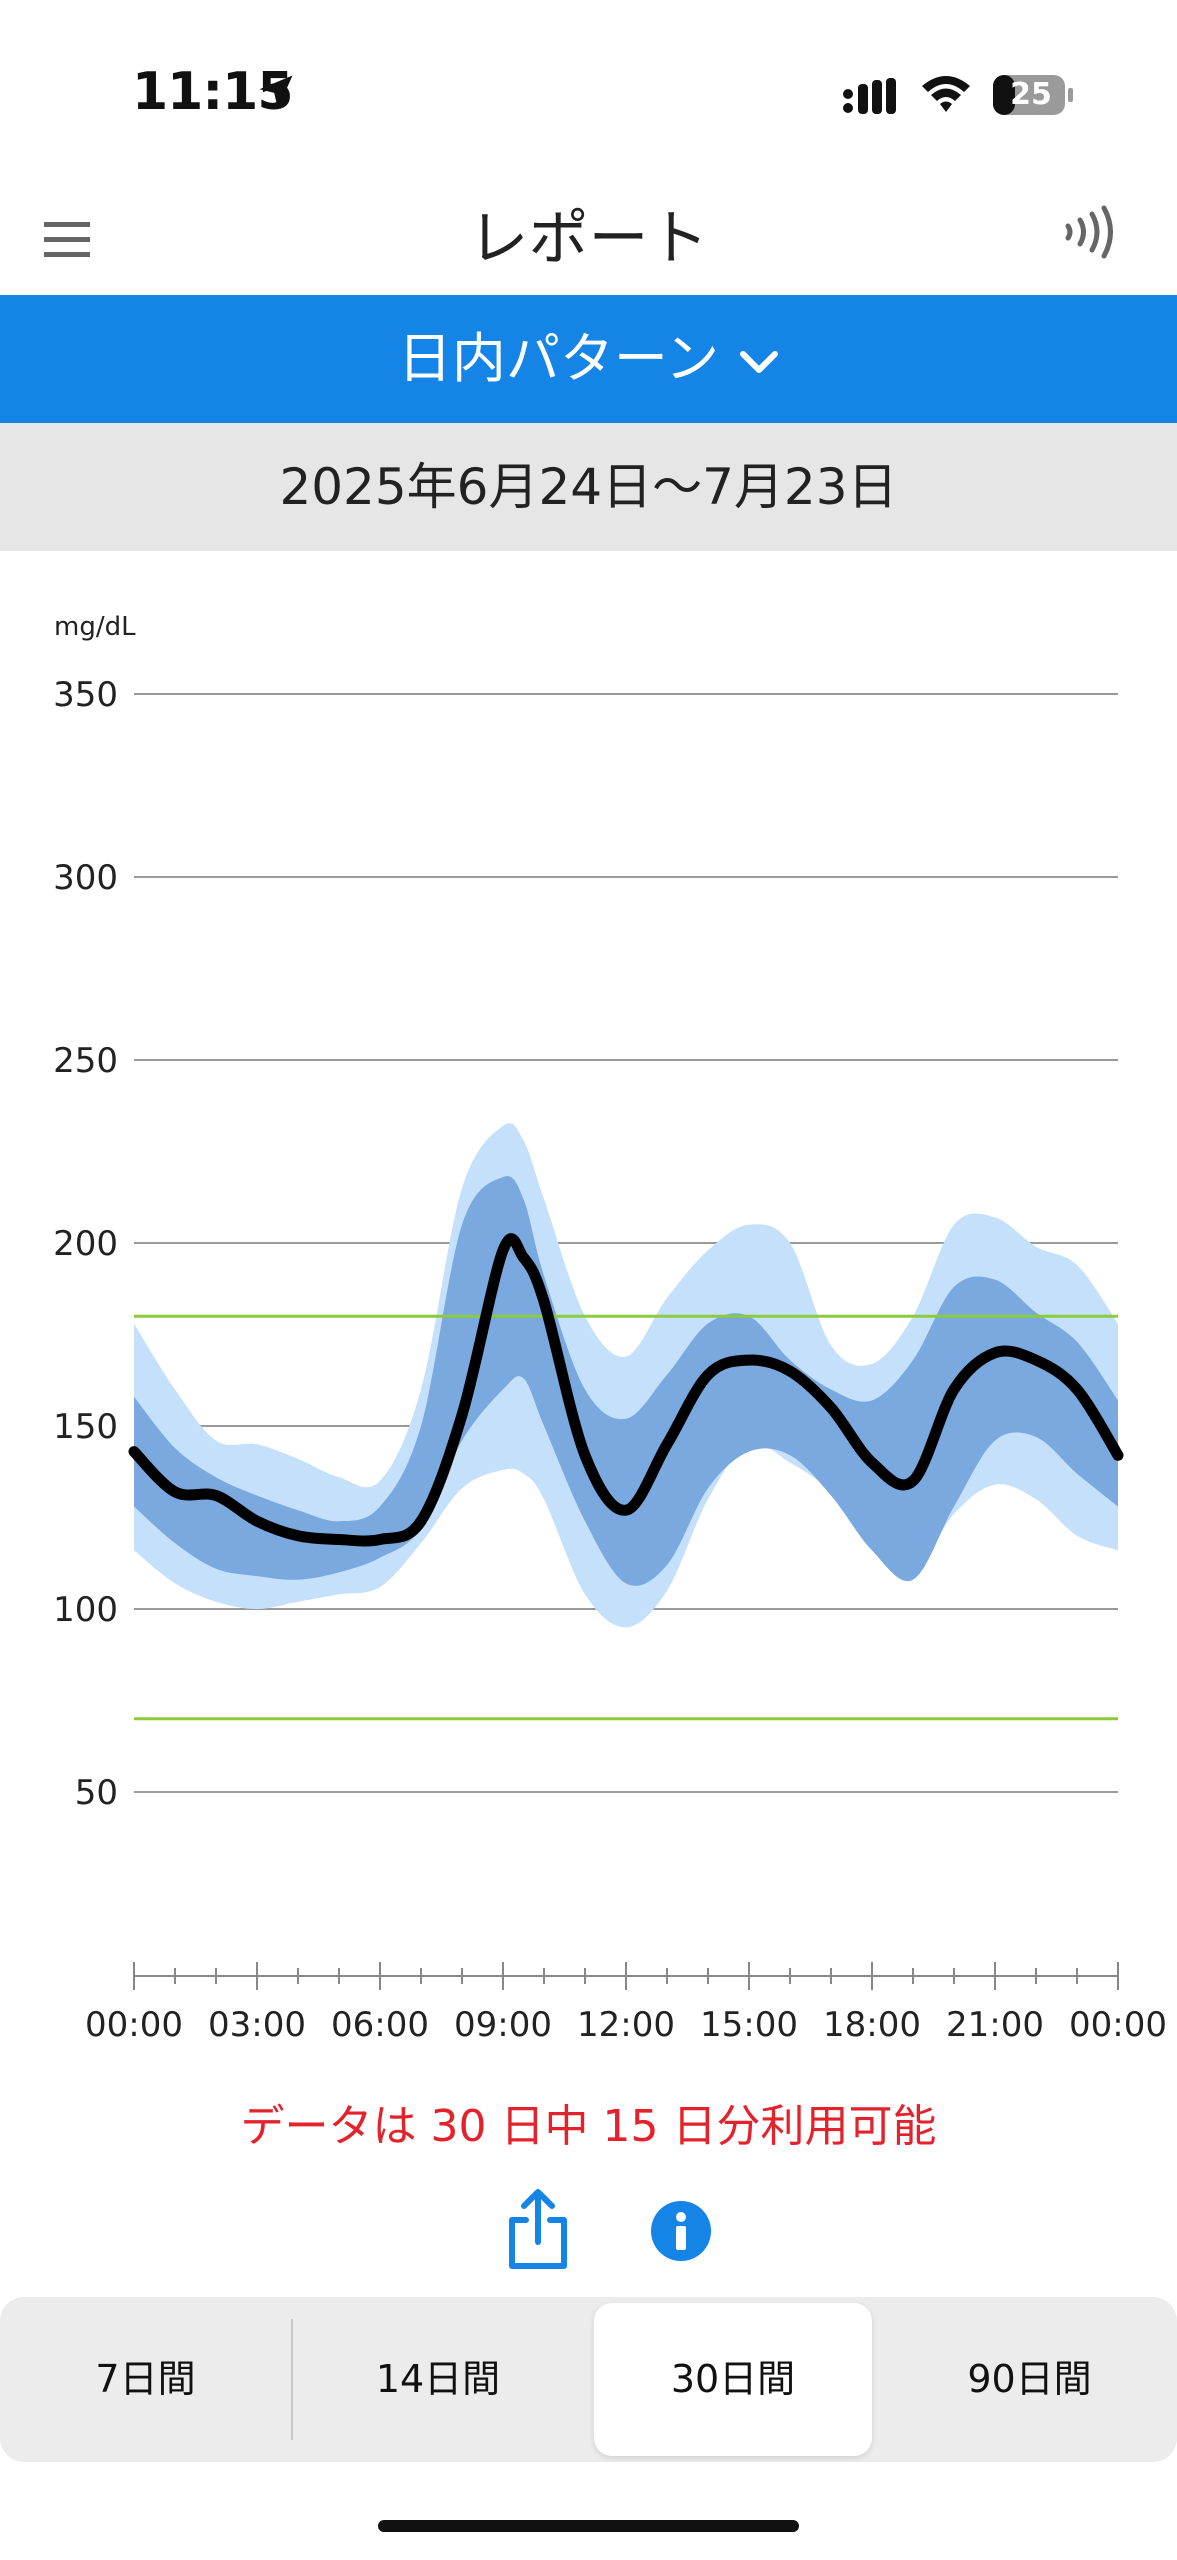 Image resolution: width=1177 pixels, height=2560 pixels. I want to click on y-tick-label-350: 350, so click(85, 695).